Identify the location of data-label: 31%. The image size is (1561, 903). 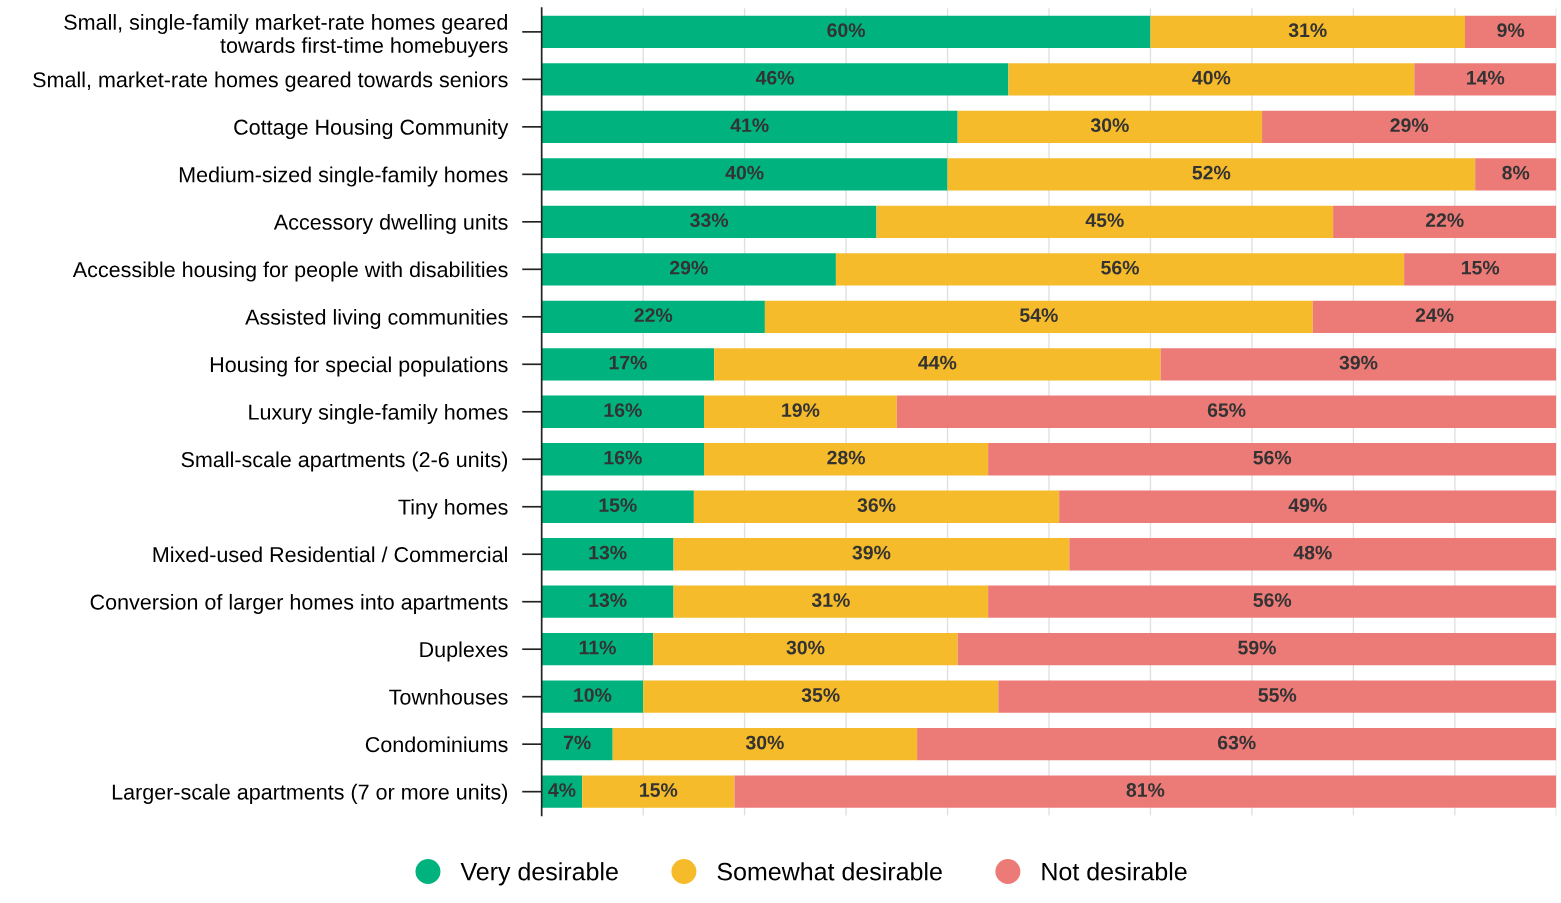
(830, 600).